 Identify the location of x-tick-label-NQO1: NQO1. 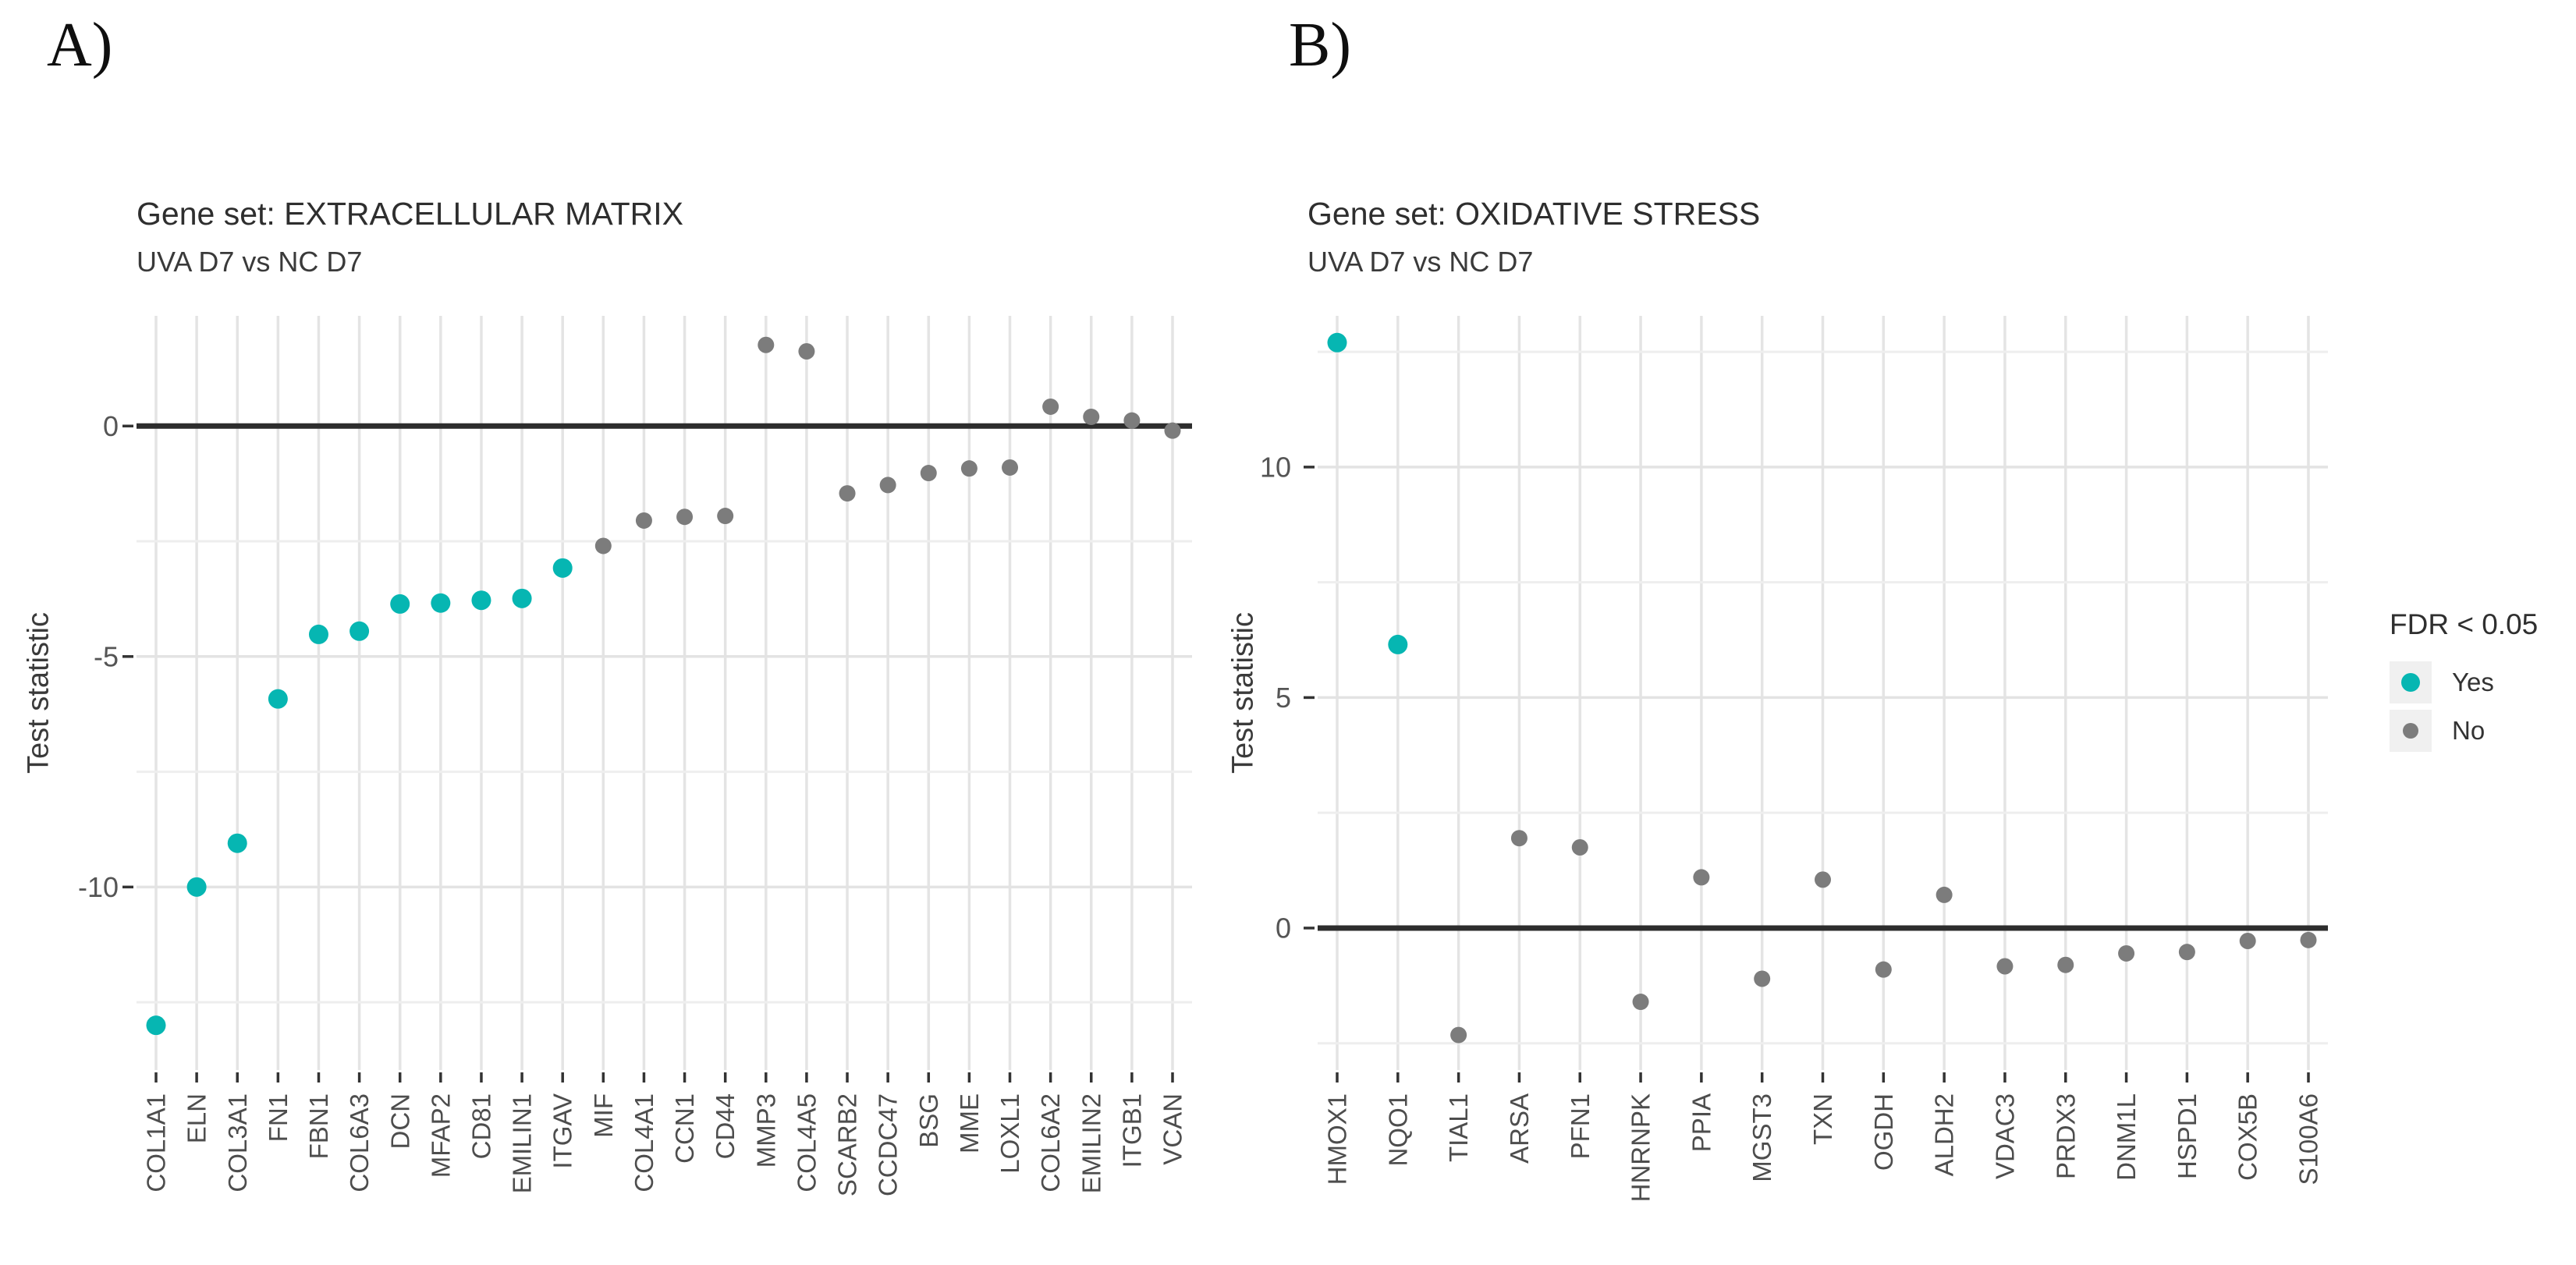
(1397, 1130).